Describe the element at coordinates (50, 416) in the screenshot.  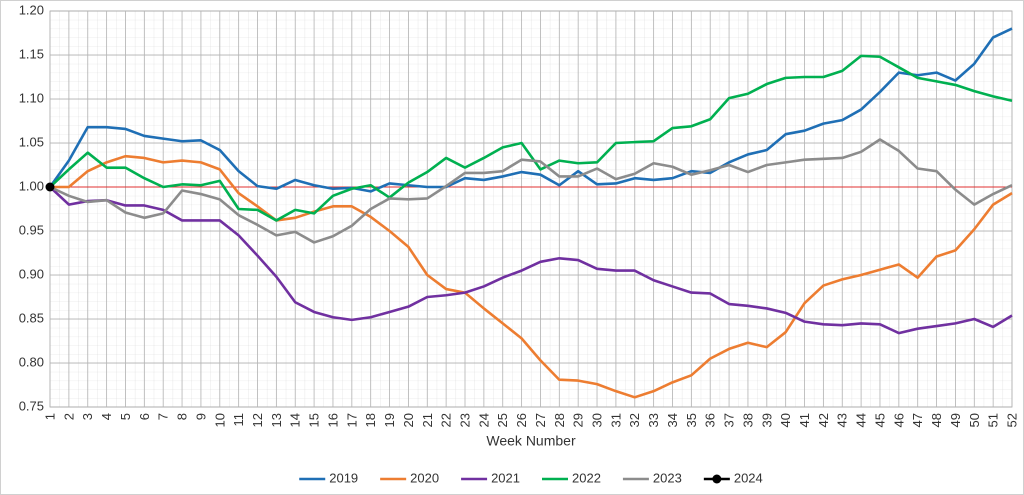
I see `x-tick-label: 1` at that location.